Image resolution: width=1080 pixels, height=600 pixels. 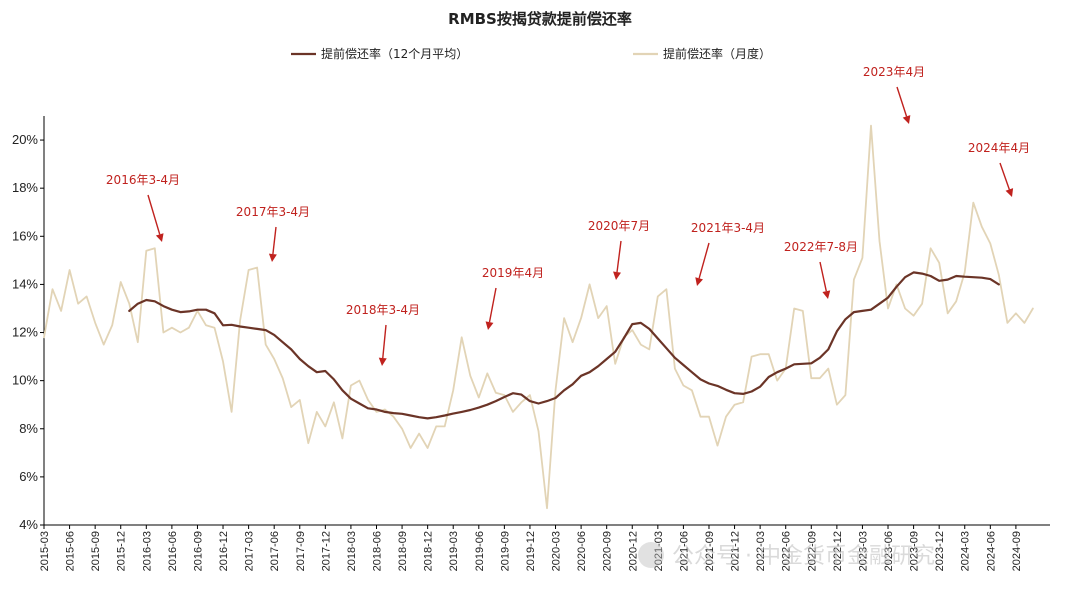 What do you see at coordinates (173, 551) in the screenshot?
I see `x-tick-label: 2016-06` at bounding box center [173, 551].